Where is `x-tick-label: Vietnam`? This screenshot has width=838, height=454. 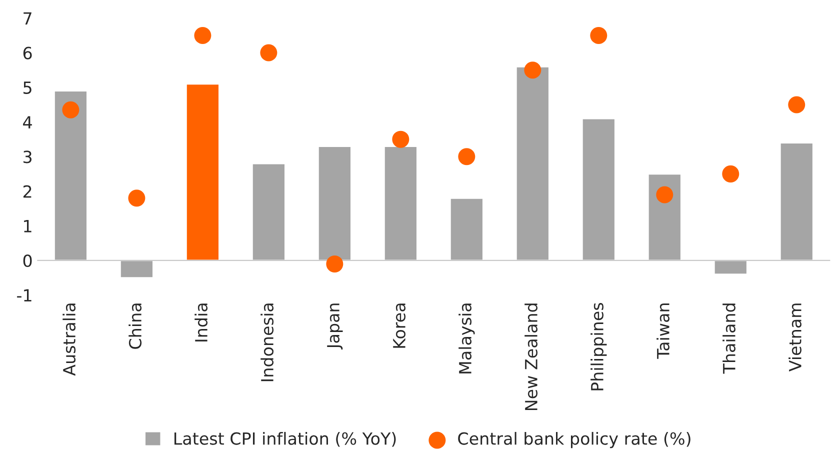
x-tick-label: Vietnam is located at coordinates (795, 338).